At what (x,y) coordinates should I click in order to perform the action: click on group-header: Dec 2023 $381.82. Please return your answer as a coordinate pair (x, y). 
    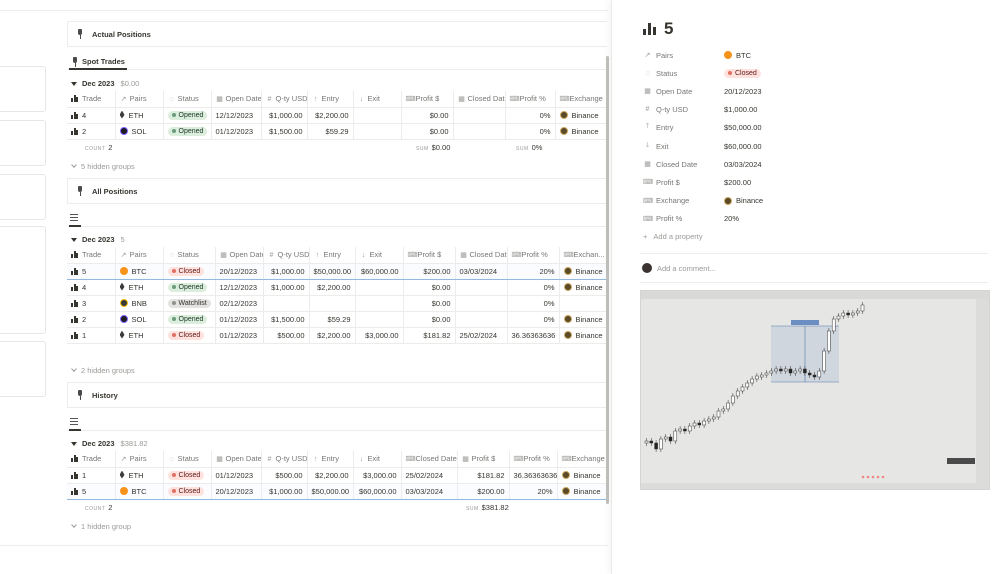
    Looking at the image, I should click on (109, 443).